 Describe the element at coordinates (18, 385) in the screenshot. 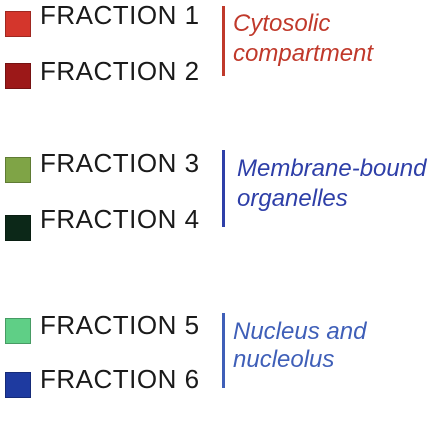

I see `fraction-6-swatch` at that location.